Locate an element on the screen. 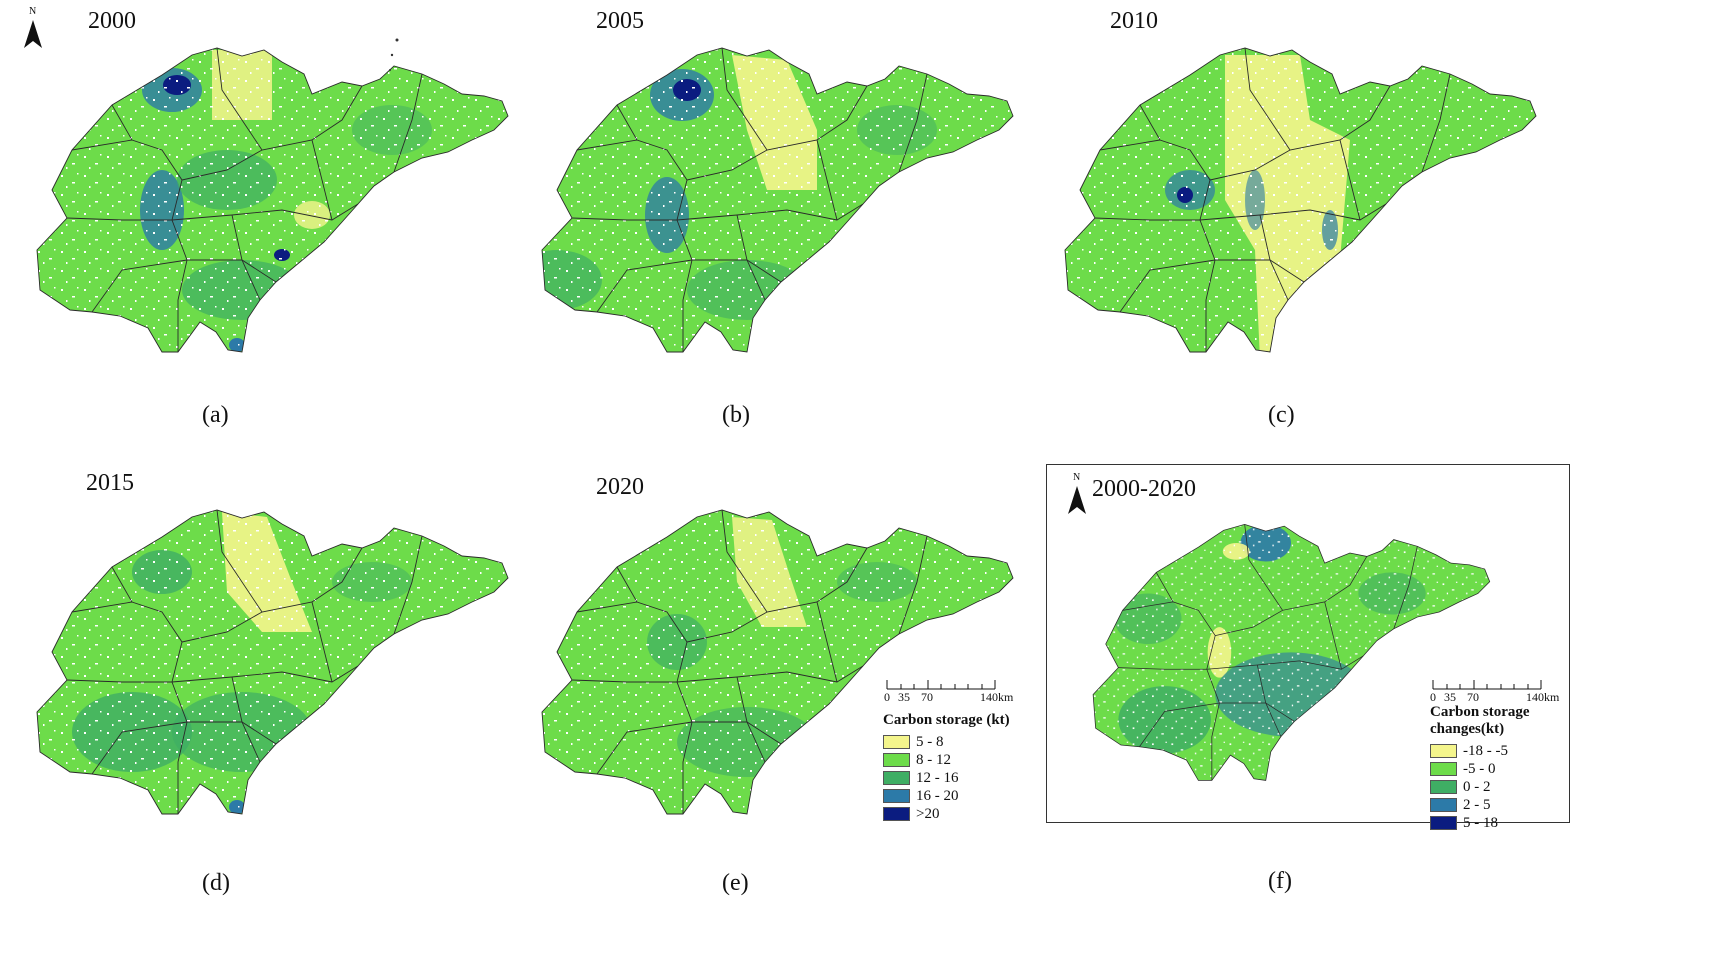  panel-a: N 2000 (a) is located at coordinates (280, 220).